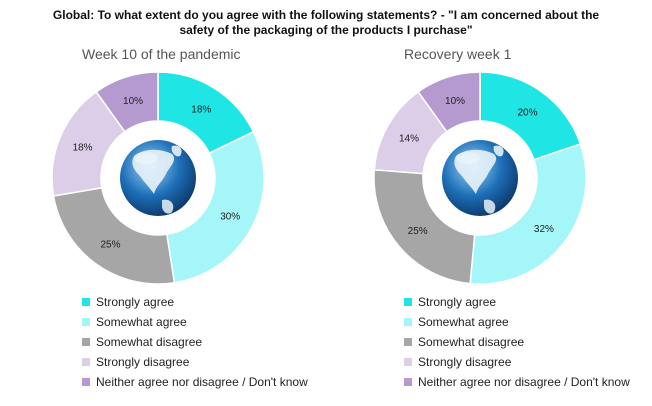  I want to click on donut-title-week10: Week 10 of the pandemic, so click(161, 54).